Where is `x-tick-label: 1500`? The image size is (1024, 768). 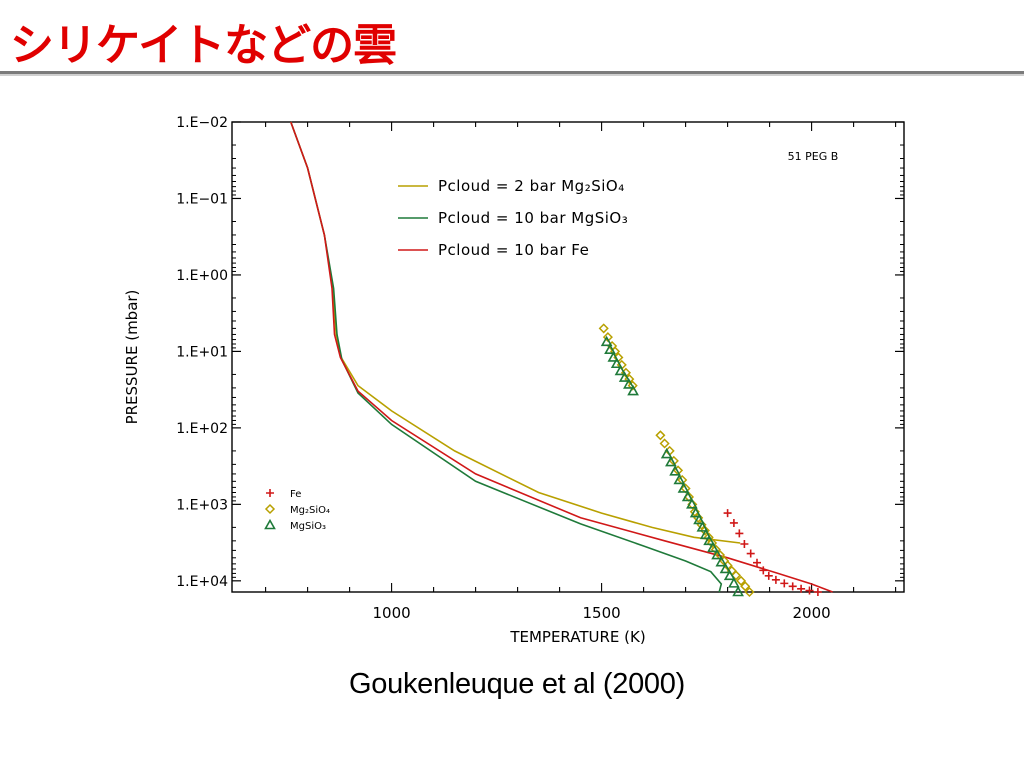
x-tick-label: 1500 is located at coordinates (602, 613).